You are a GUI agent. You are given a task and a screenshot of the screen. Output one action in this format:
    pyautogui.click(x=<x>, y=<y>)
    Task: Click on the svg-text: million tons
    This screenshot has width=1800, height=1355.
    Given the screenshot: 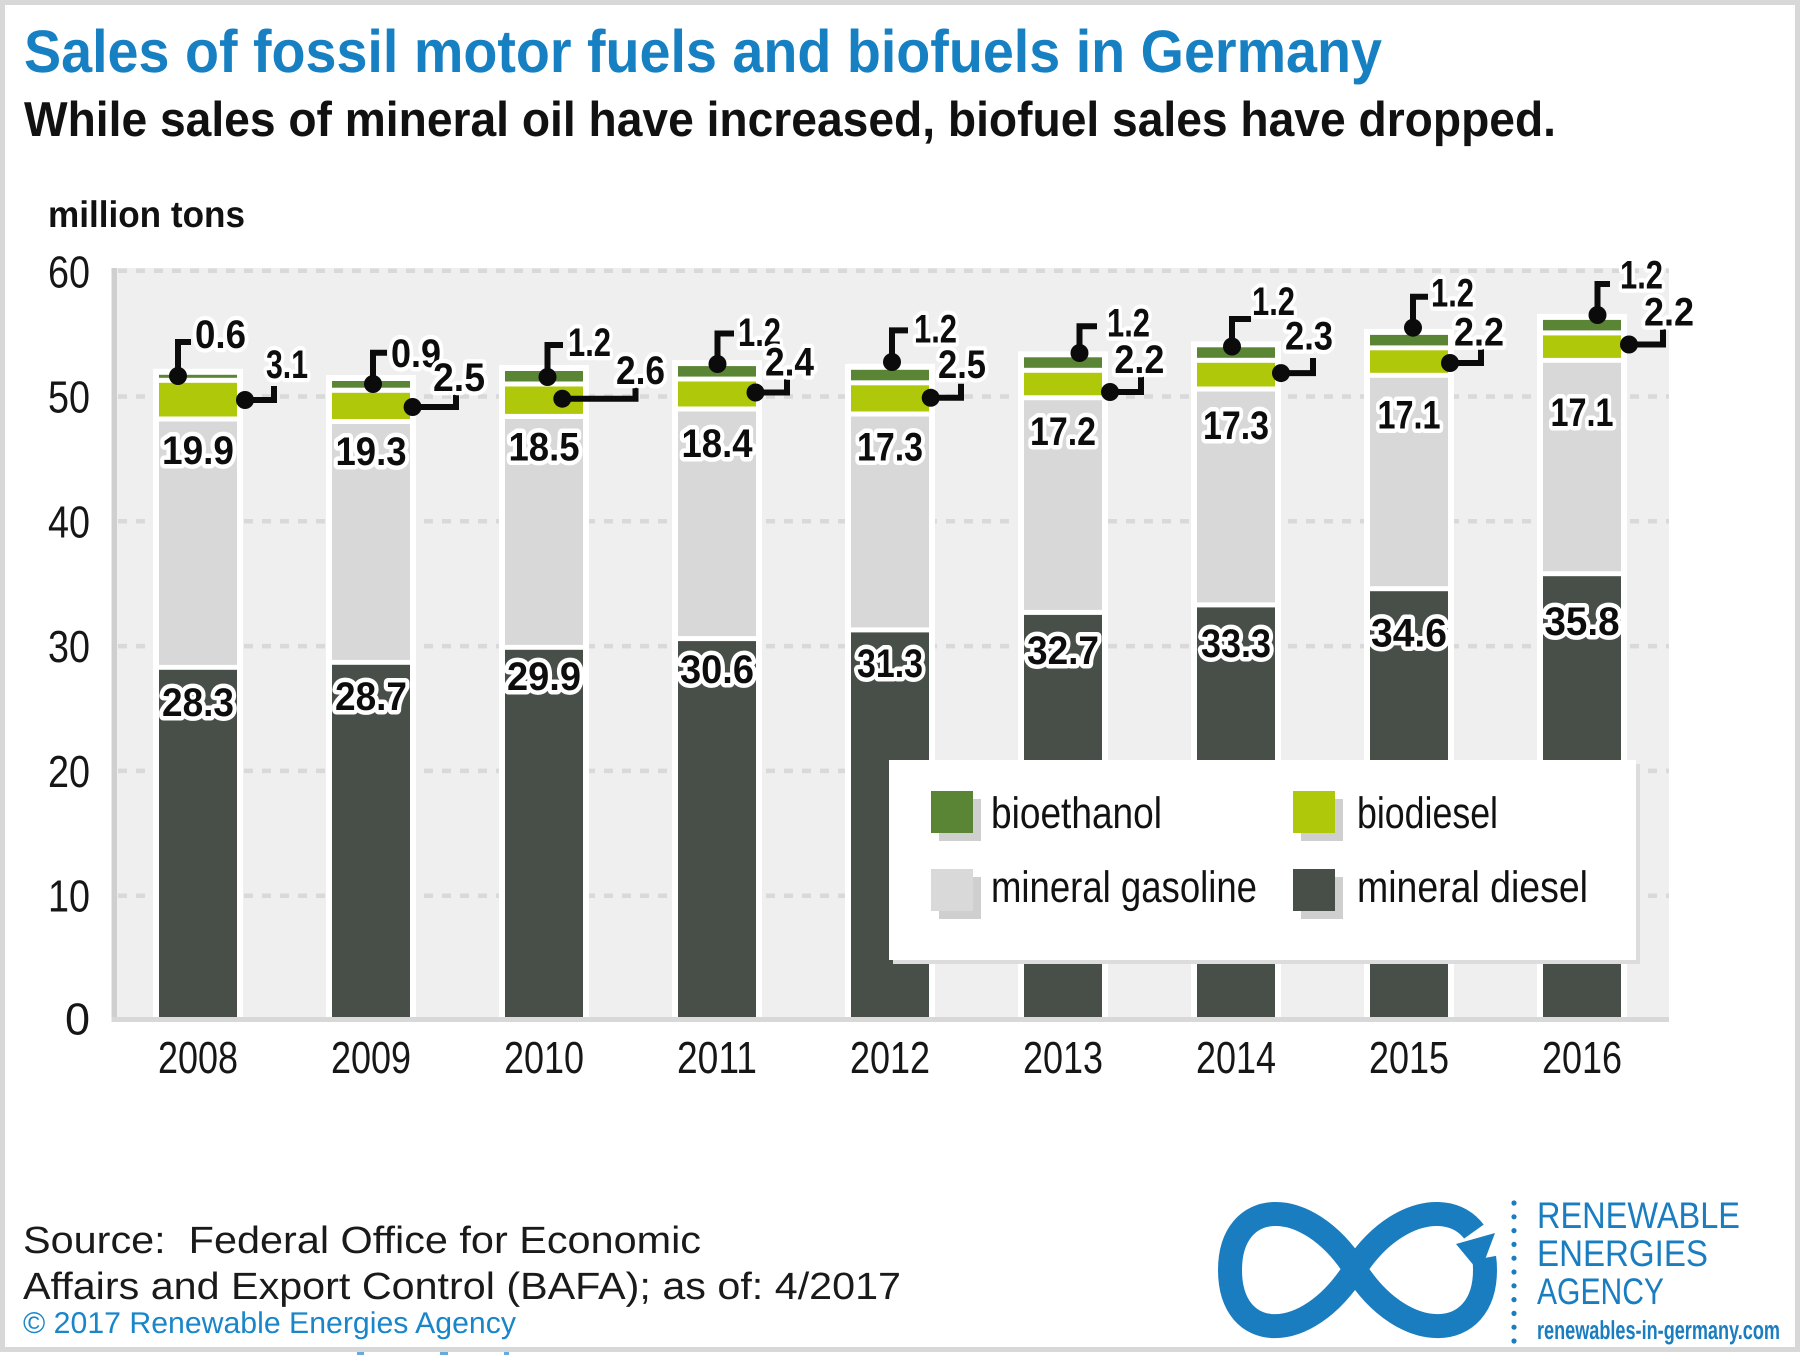 What is the action you would take?
    pyautogui.click(x=146, y=214)
    